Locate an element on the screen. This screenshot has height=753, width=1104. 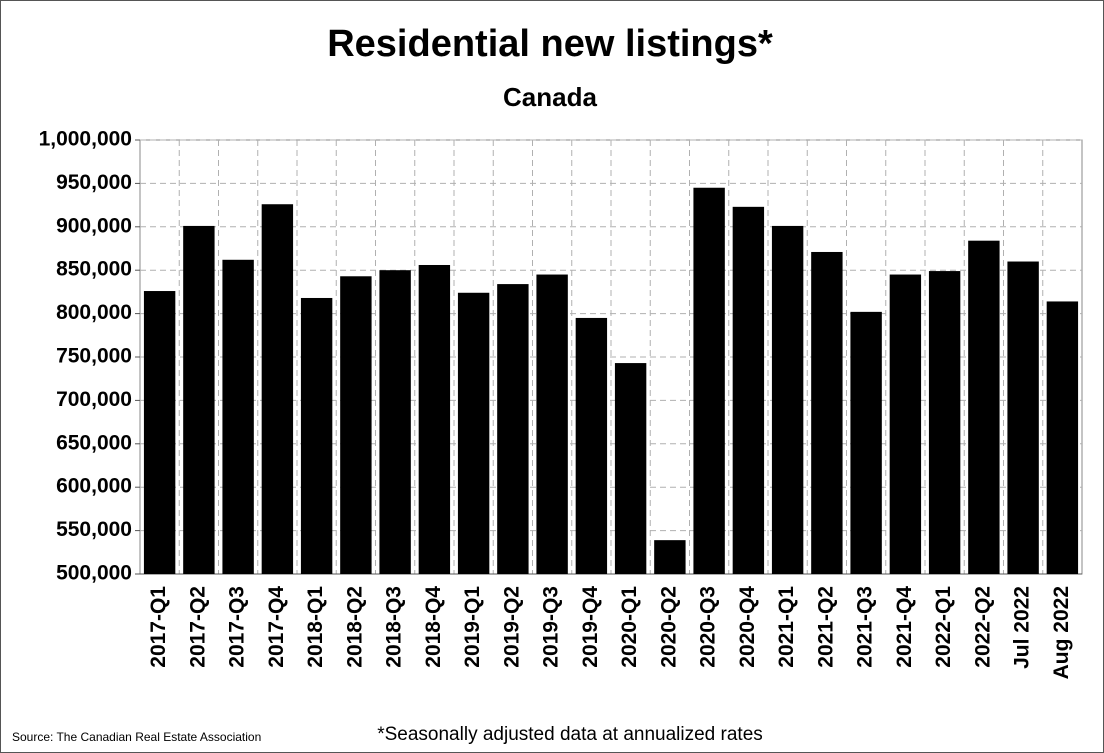
y-tick-label: 950,000 is located at coordinates (94, 182).